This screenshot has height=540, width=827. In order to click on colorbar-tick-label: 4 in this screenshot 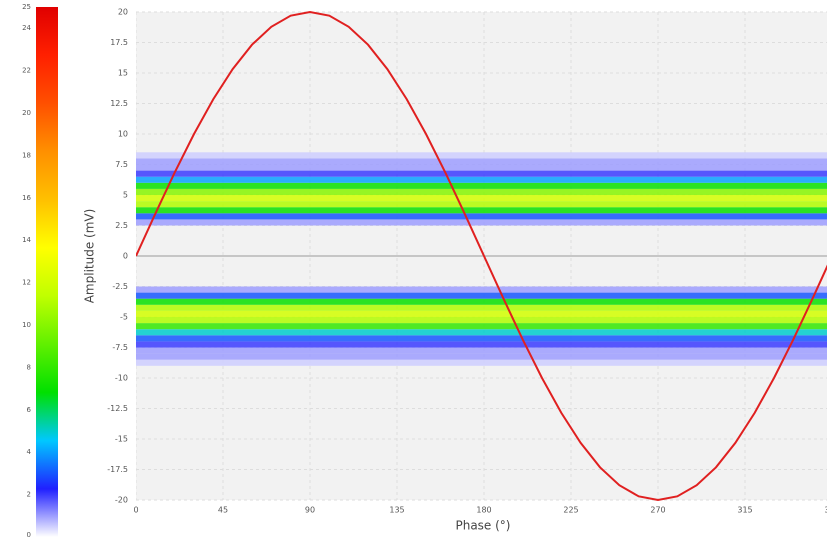, I will do `click(29, 452)`.